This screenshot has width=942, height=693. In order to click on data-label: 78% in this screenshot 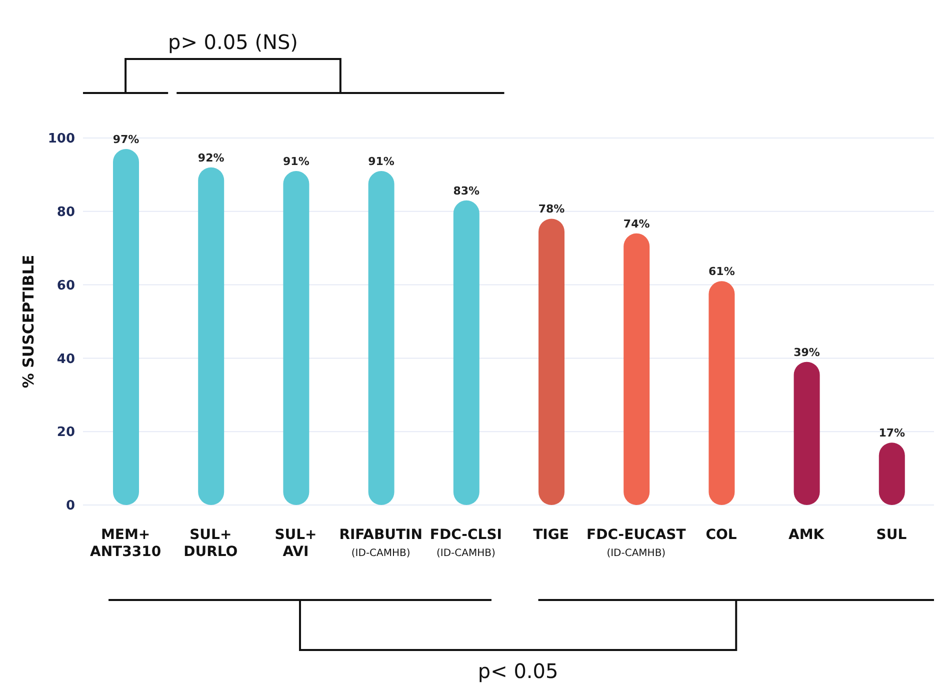, I will do `click(551, 209)`.